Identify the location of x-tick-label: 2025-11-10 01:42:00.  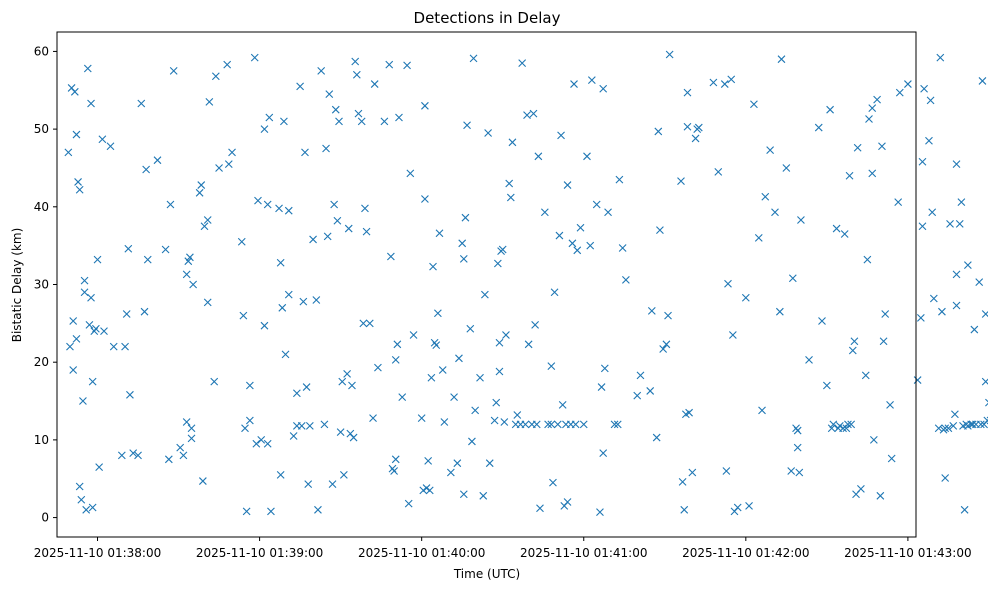
(745, 553).